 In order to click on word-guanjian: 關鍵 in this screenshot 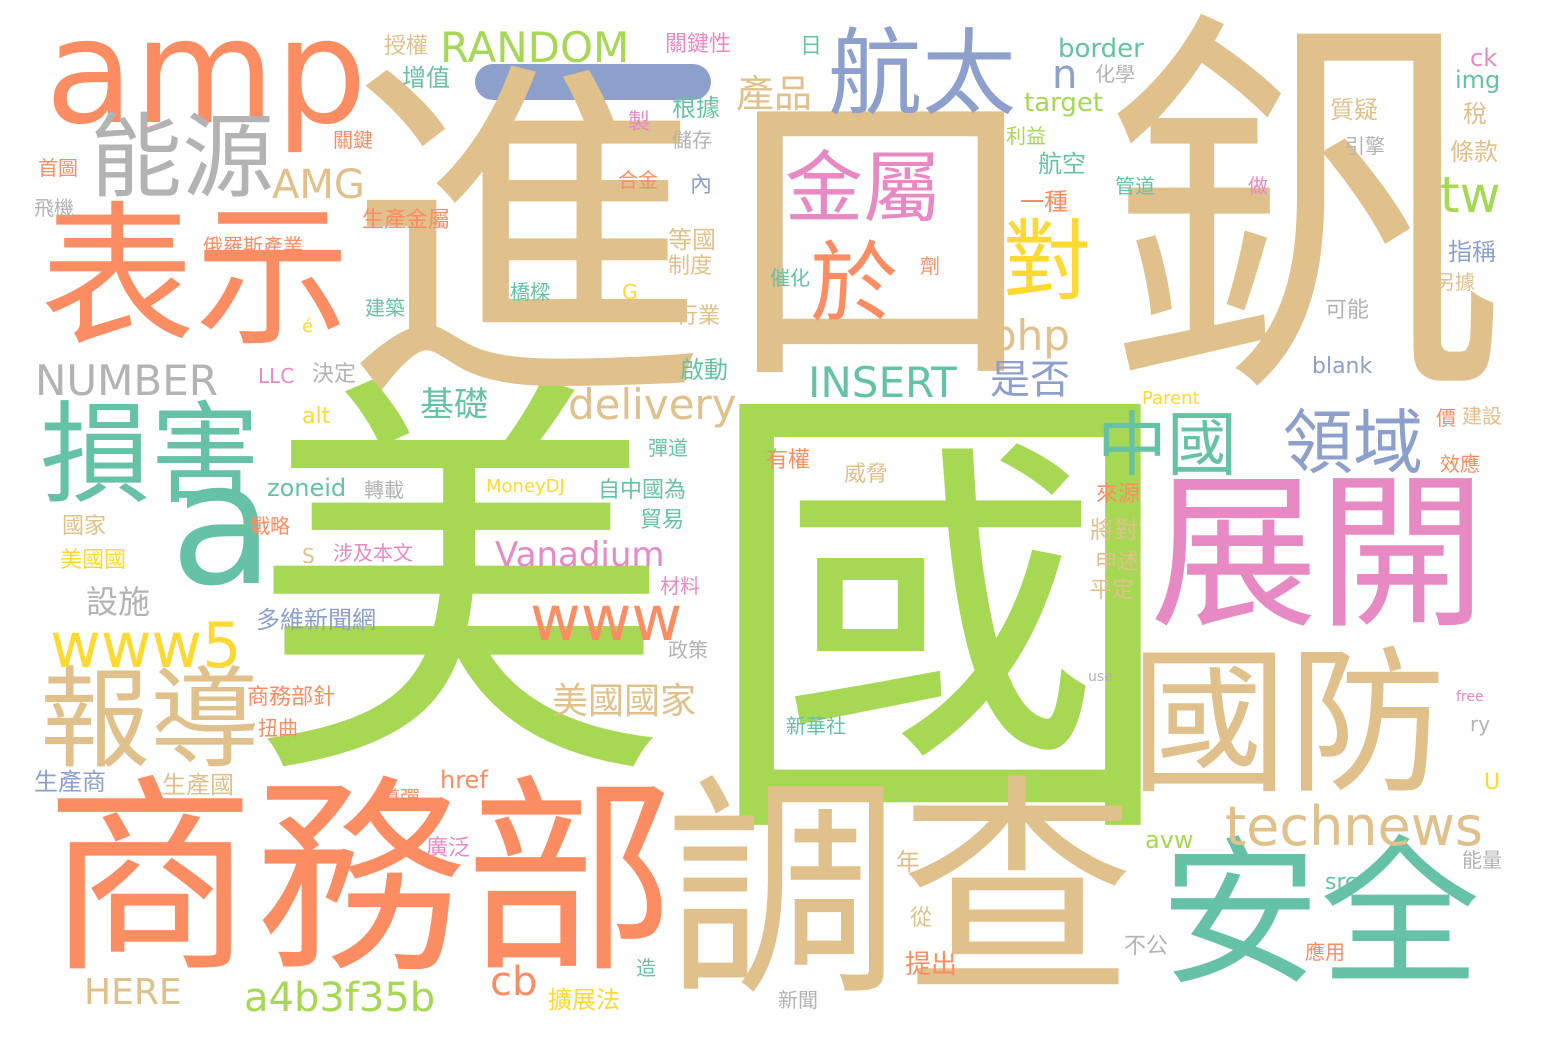, I will do `click(353, 140)`.